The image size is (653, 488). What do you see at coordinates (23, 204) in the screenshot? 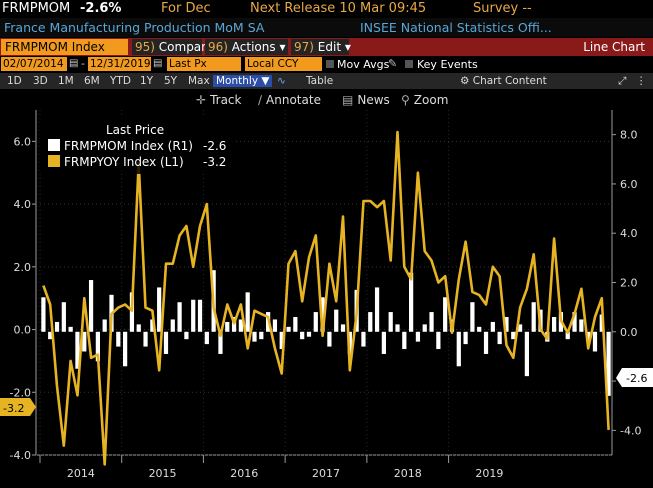
I see `left-tick-label: 4.0` at bounding box center [23, 204].